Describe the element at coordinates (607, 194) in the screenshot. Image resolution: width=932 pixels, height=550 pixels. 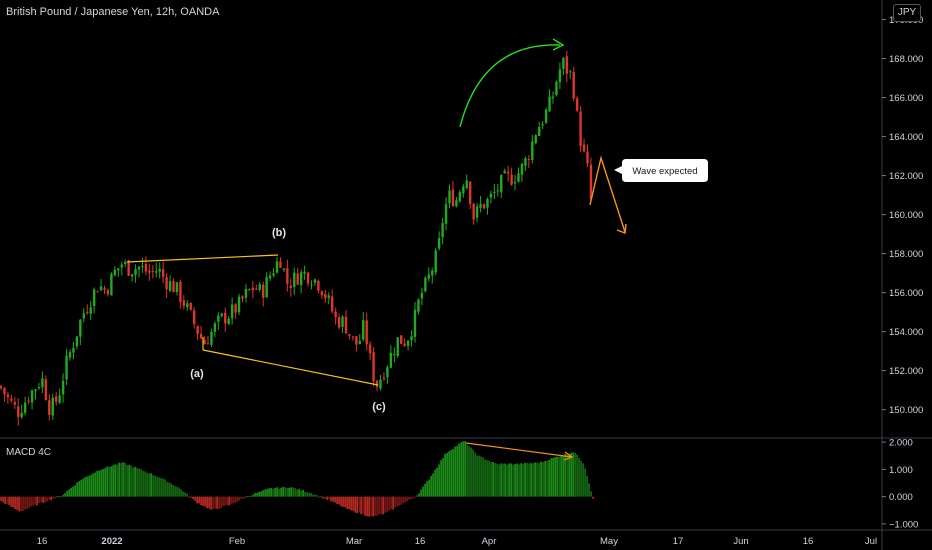
I see `orange-zigzag-arrow` at that location.